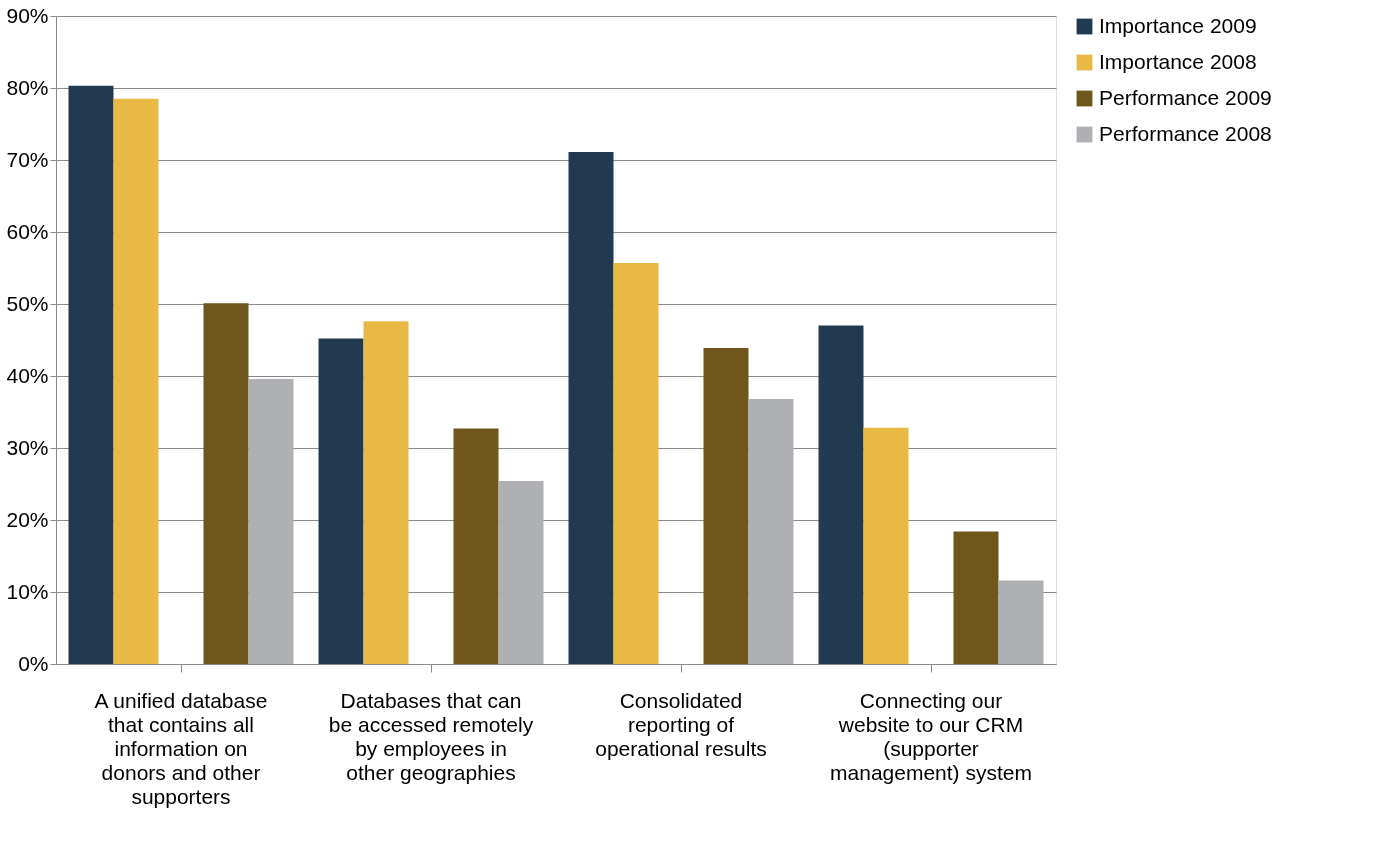  Describe the element at coordinates (931, 736) in the screenshot. I see `x-tick-label: Connecting our website to our CRM (supporter management) system` at that location.